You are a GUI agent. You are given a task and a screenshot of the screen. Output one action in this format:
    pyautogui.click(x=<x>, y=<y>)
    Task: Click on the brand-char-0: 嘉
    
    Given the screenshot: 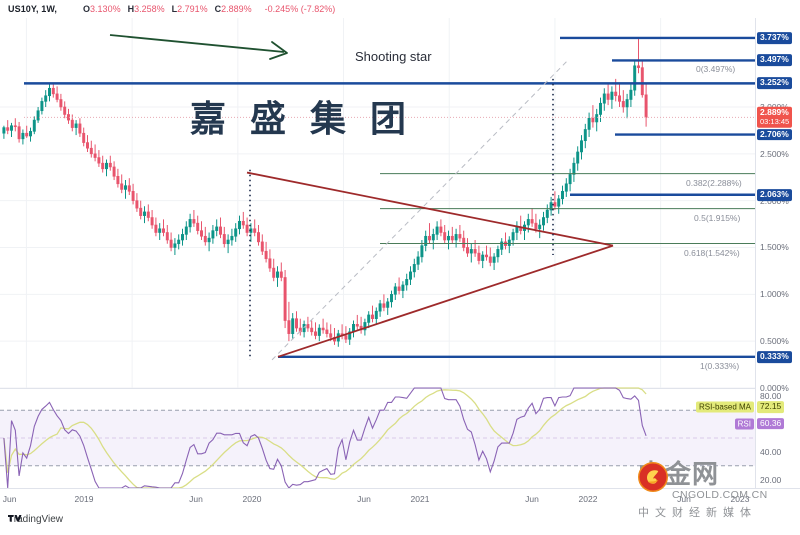 What is the action you would take?
    pyautogui.click(x=209, y=119)
    